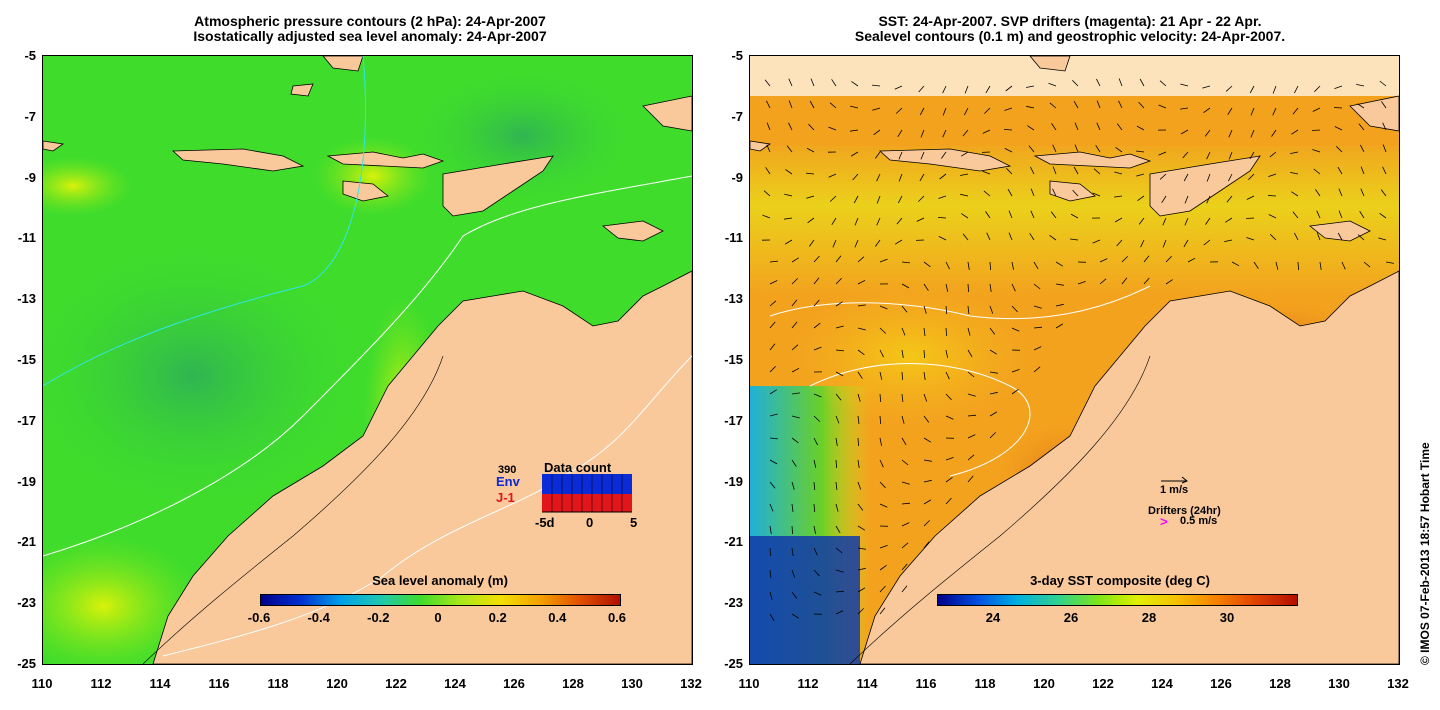 The image size is (1440, 710). Describe the element at coordinates (438, 617) in the screenshot. I see `colorbar-tick-label: 0` at that location.